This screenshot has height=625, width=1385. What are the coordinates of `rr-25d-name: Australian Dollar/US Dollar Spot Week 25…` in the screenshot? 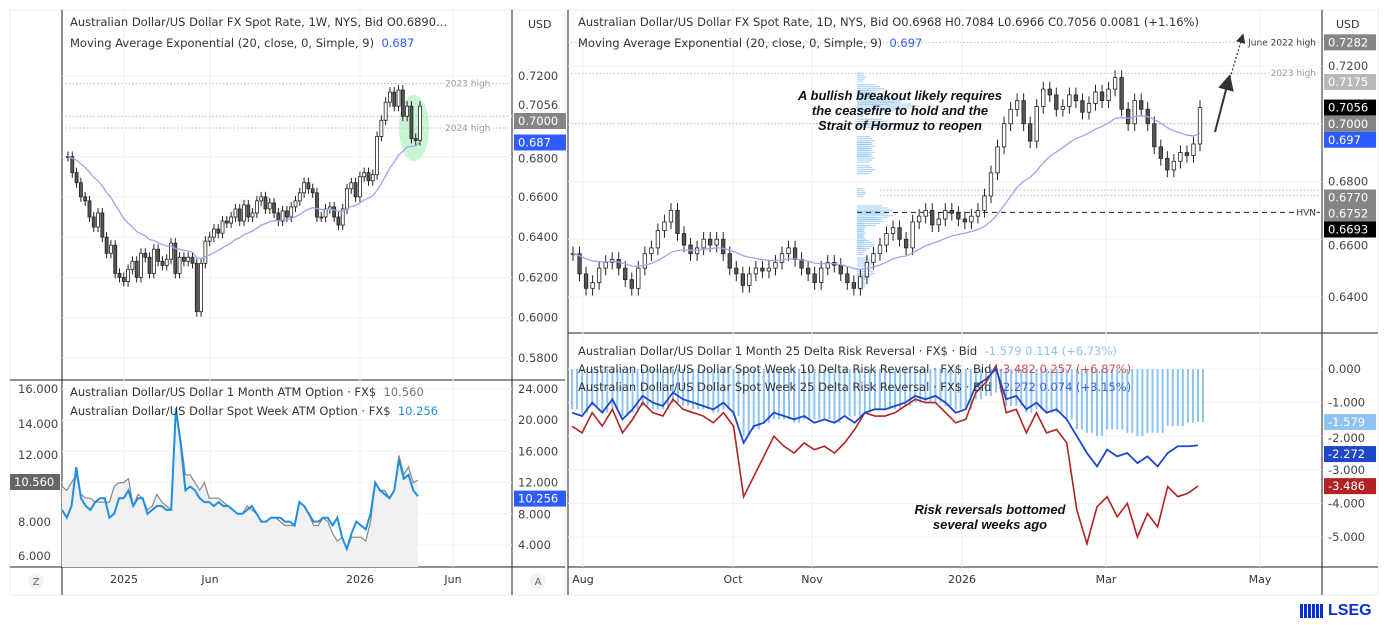 It's located at (785, 387).